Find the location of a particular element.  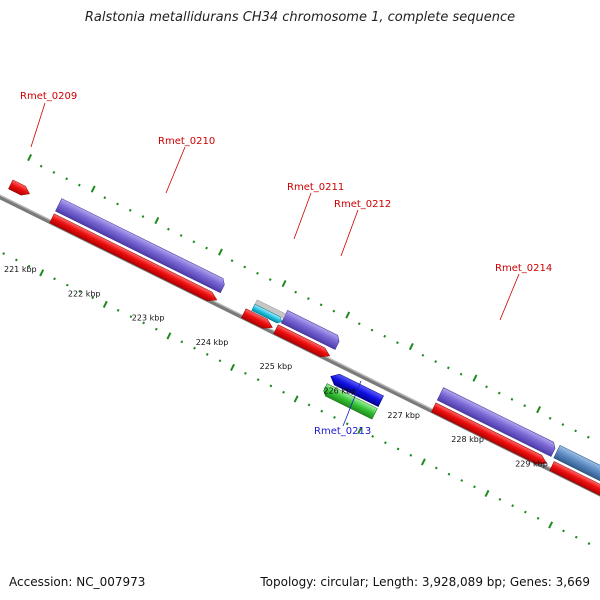

rna-feature-arrow is located at coordinates (267, 313).